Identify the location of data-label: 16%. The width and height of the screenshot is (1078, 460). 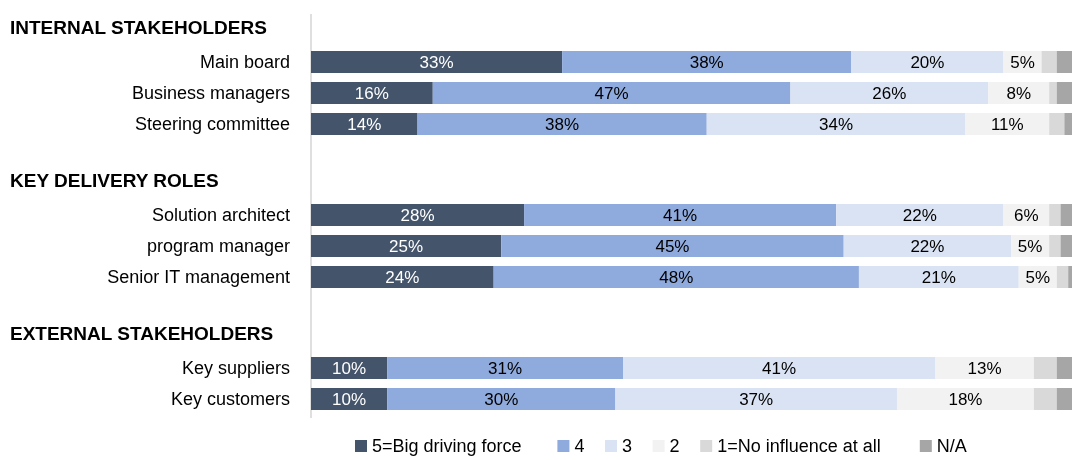
(371, 93).